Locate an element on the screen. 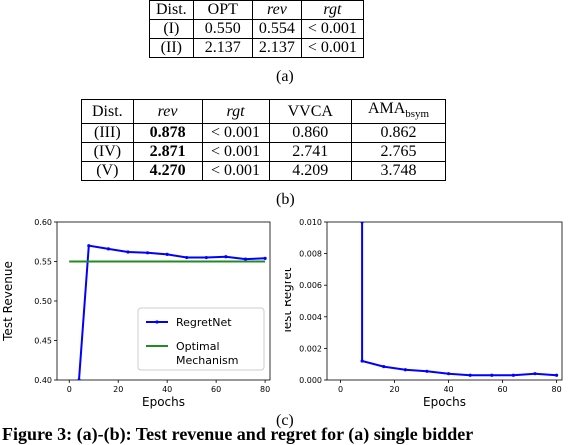 This screenshot has height=445, width=570. y-tick-label: 0.002 is located at coordinates (310, 348).